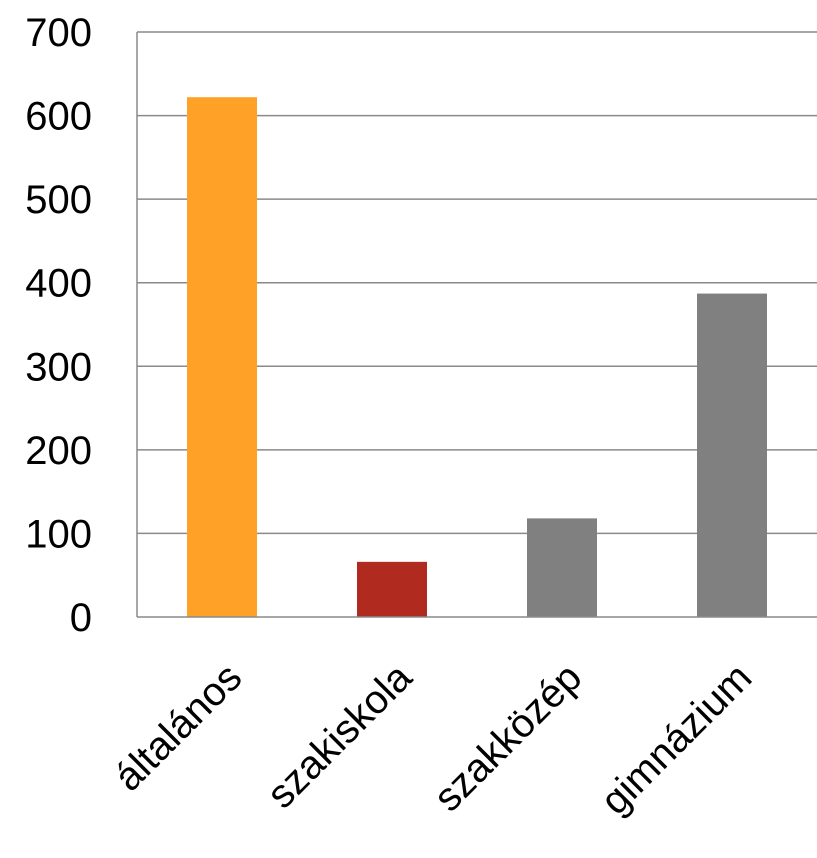  Describe the element at coordinates (58, 367) in the screenshot. I see `y-tick-label: 300` at that location.